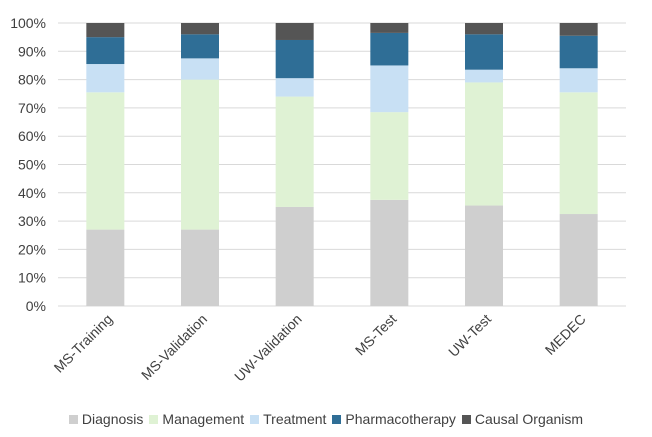  What do you see at coordinates (83, 343) in the screenshot?
I see `x-category-label: MS-Training` at bounding box center [83, 343].